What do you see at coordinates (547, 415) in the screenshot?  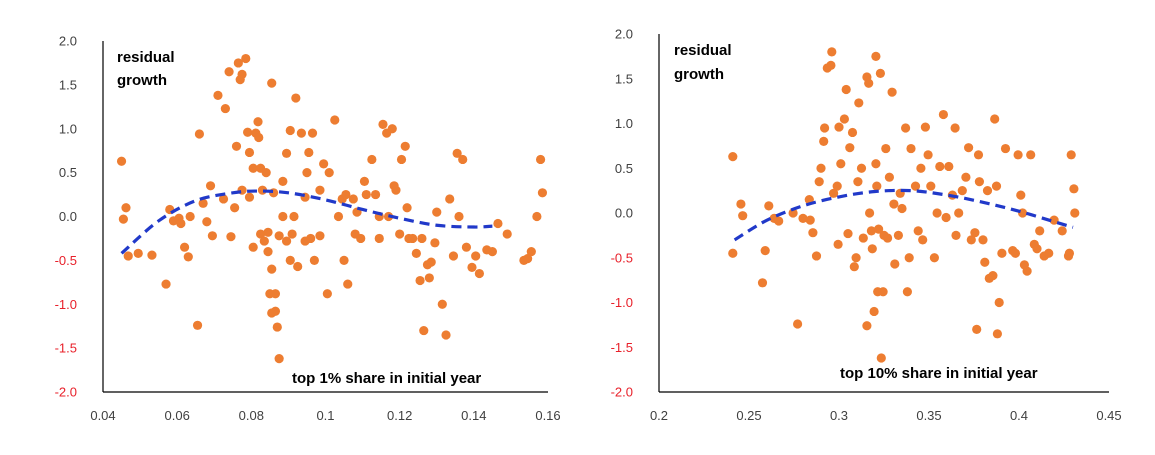 I see `x-tick-label: 0.16` at bounding box center [547, 415].